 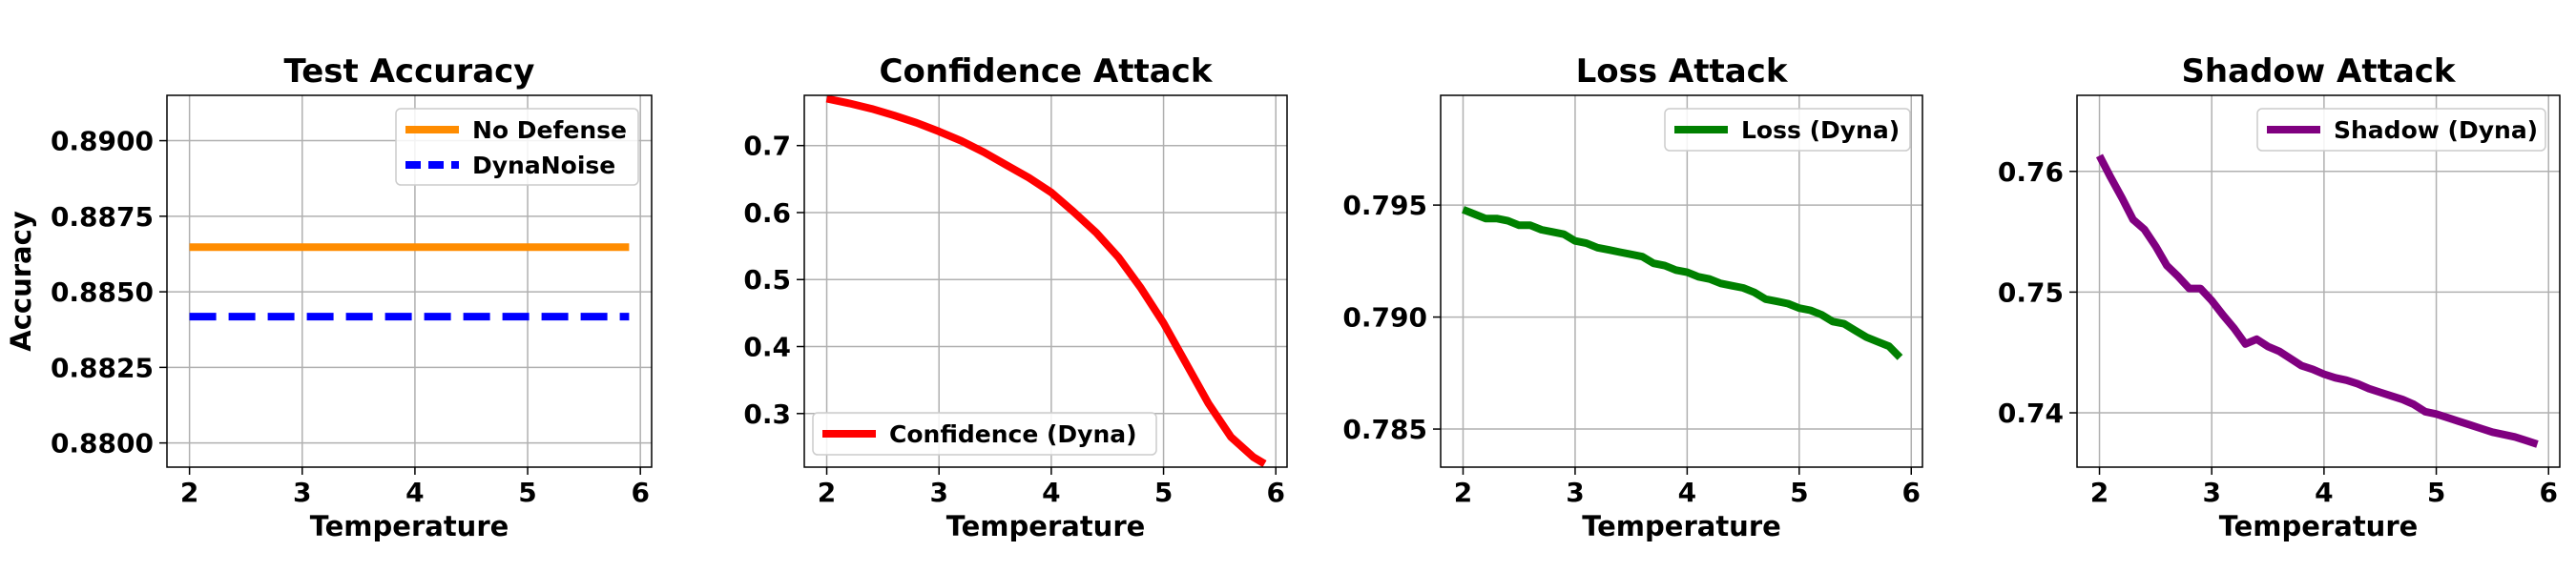 I want to click on chart-title: Shadow Attack, so click(x=2318, y=71).